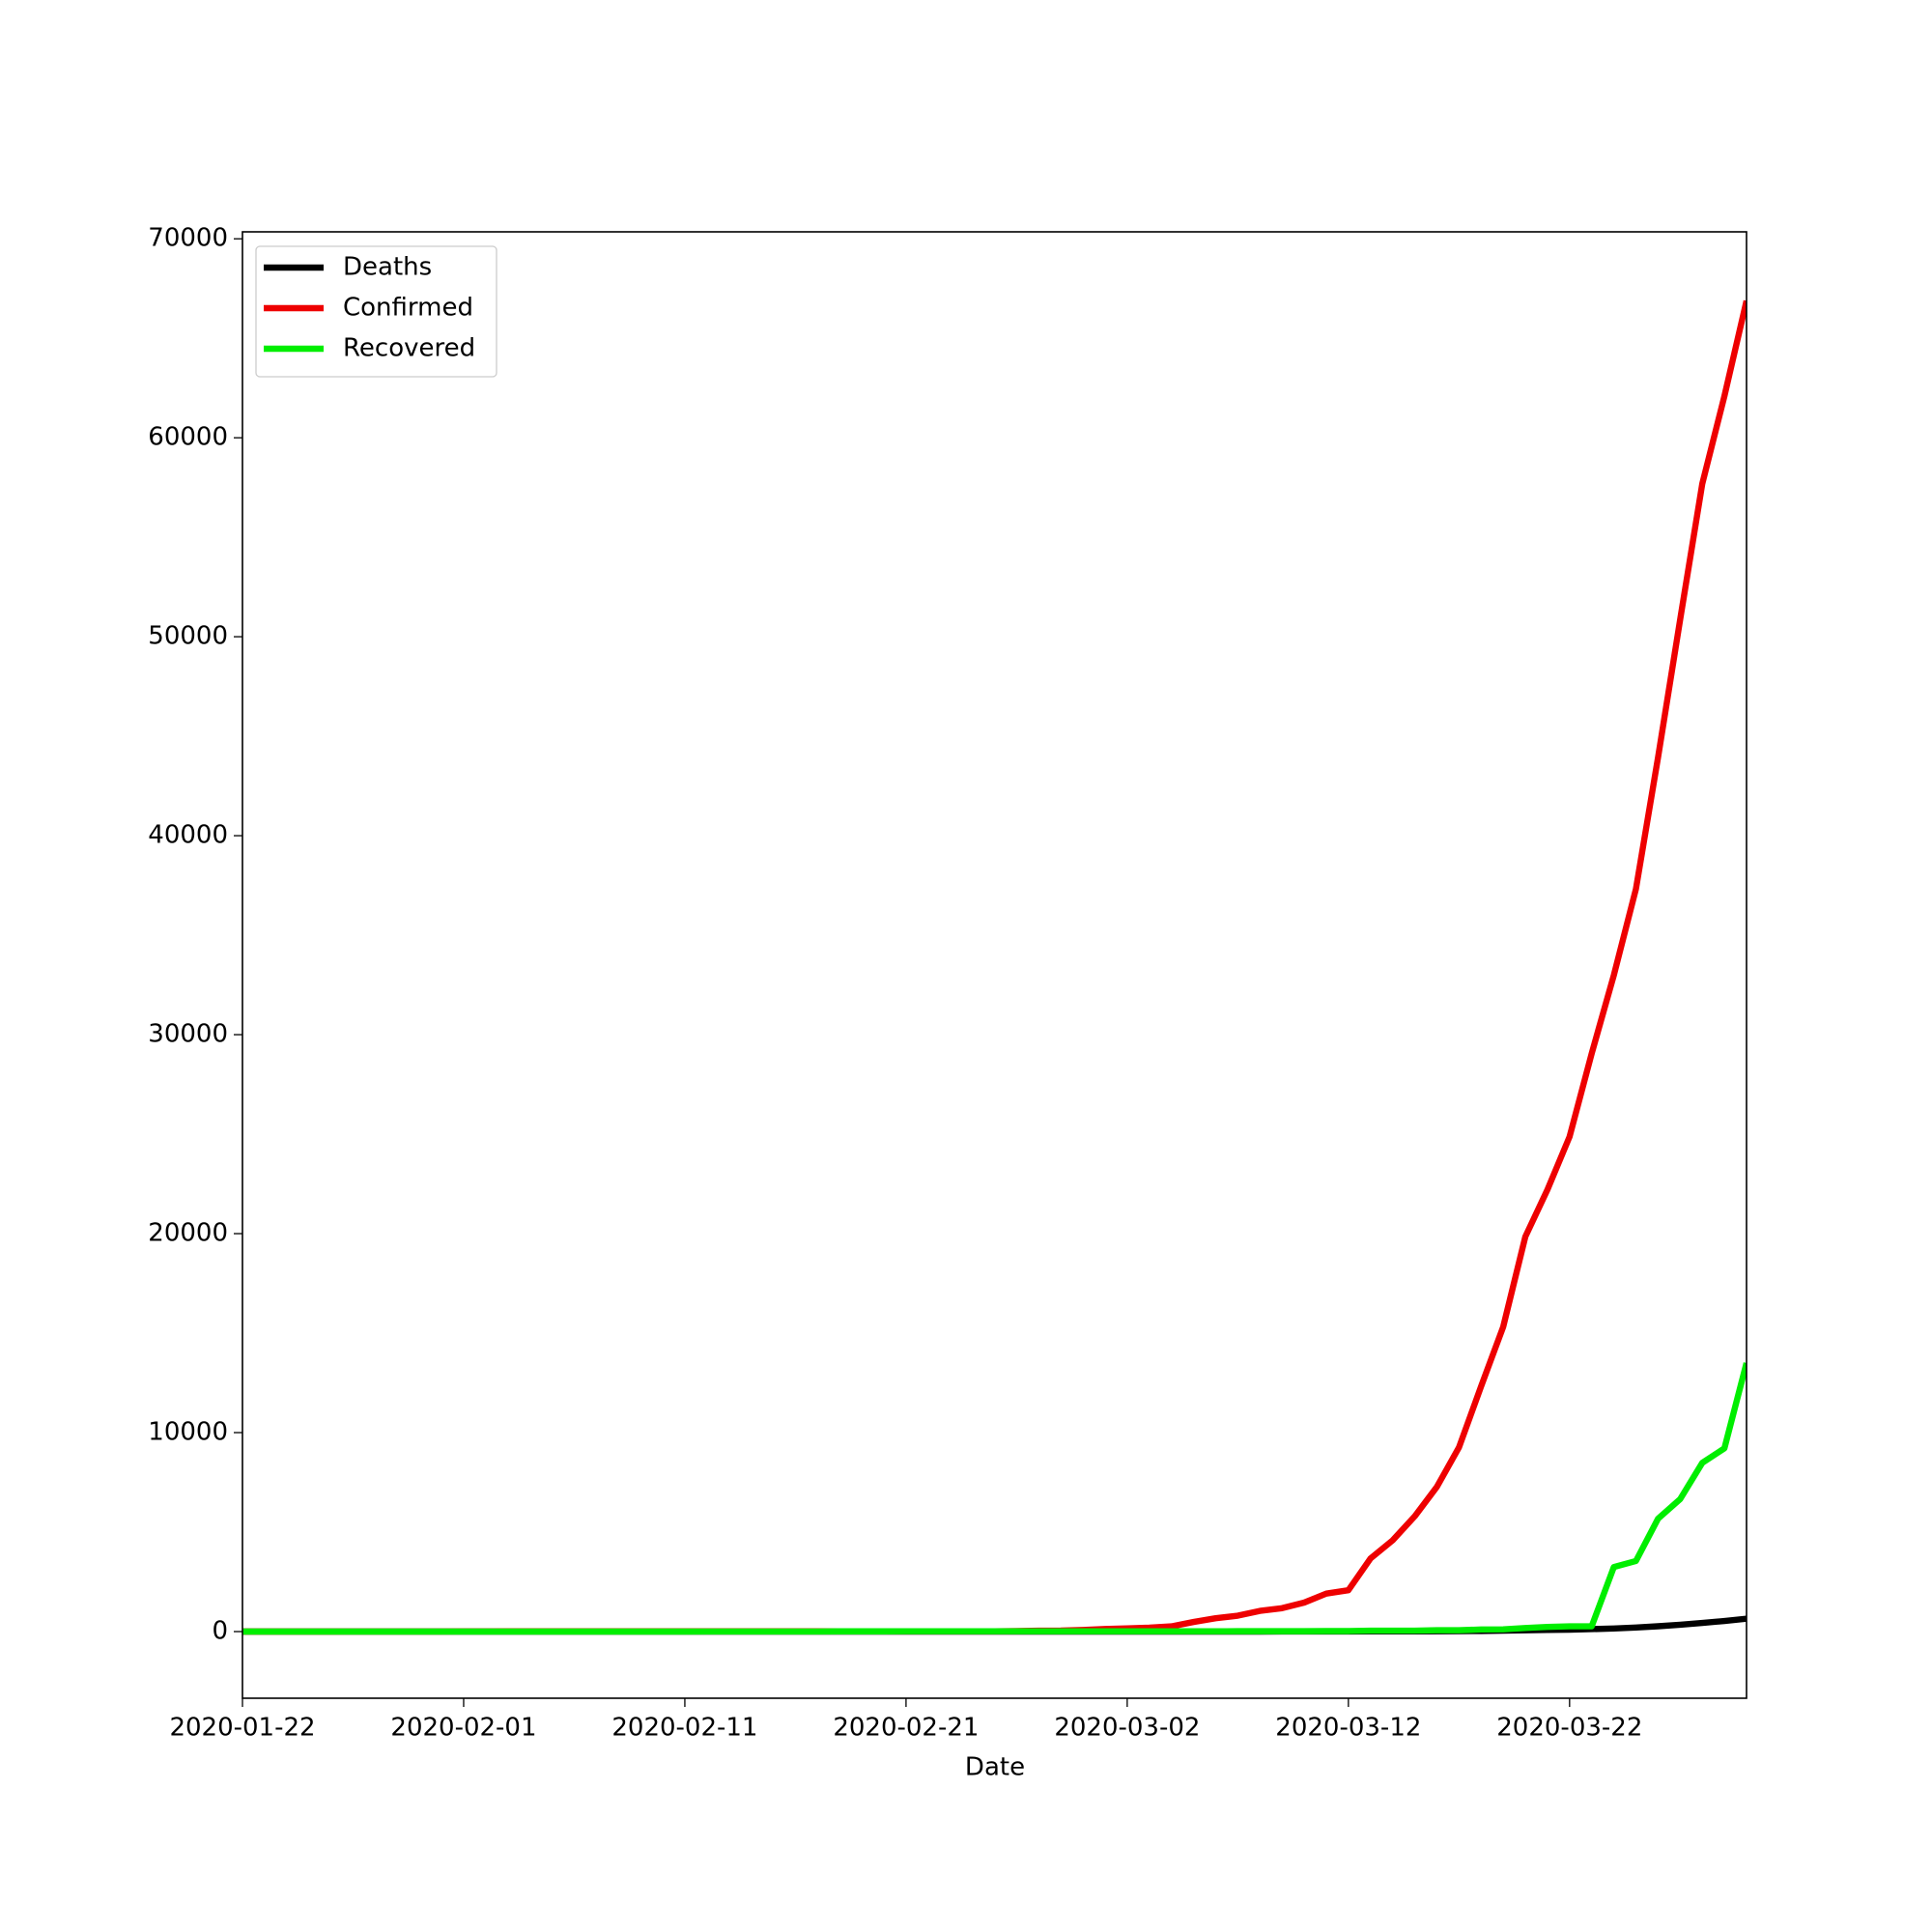  I want to click on y-tick-label: 40000, so click(188, 835).